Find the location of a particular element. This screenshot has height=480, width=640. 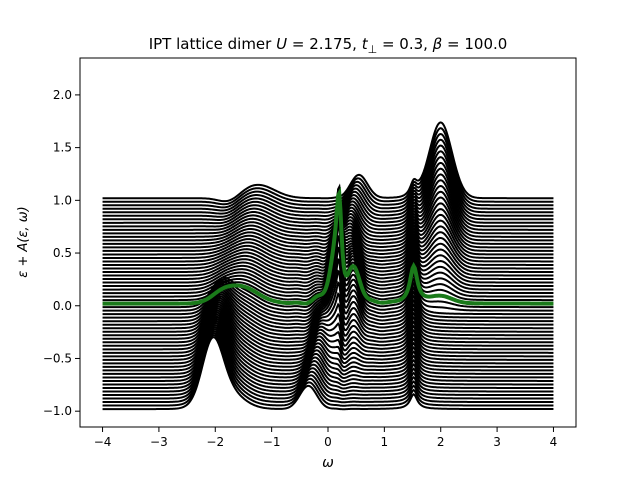

y-axis-label: ε + A(ε, ω) is located at coordinates (23, 241).